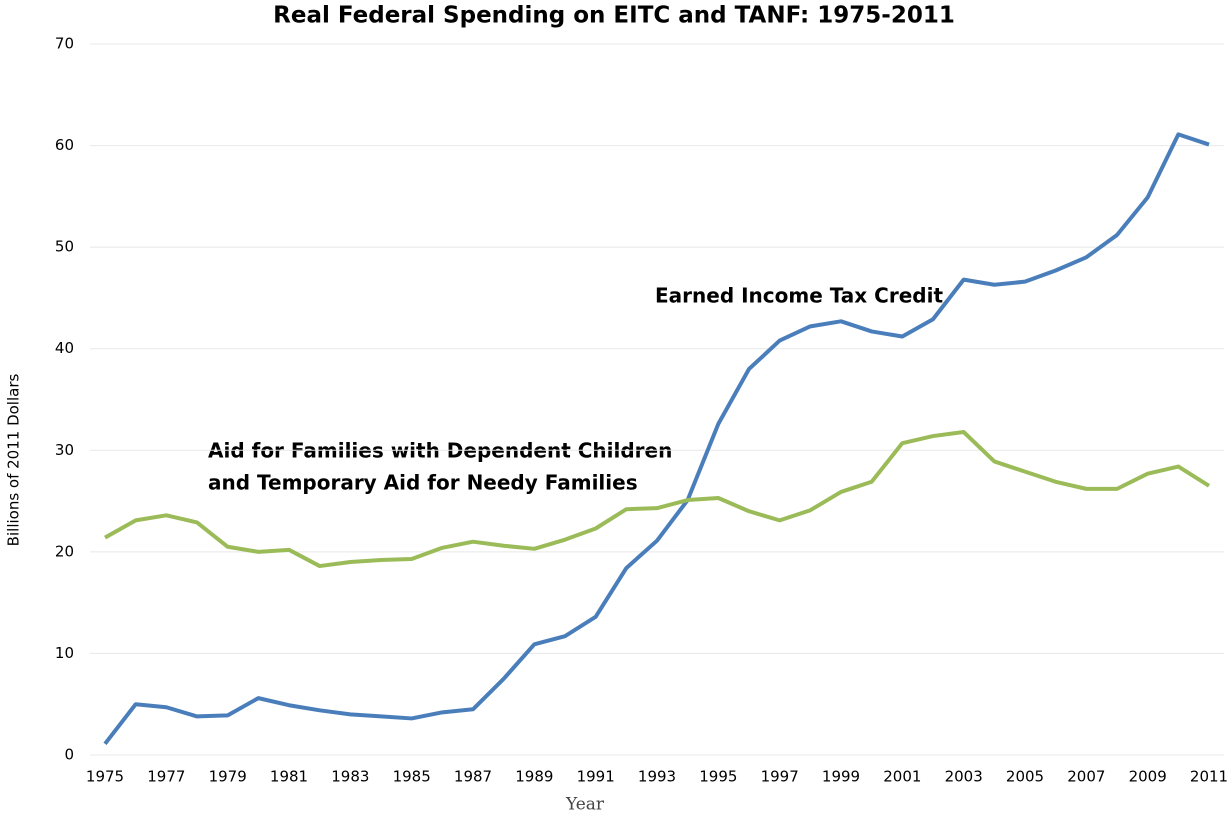 The width and height of the screenshot is (1229, 818). Describe the element at coordinates (596, 777) in the screenshot. I see `x-tick-label: 1991` at that location.